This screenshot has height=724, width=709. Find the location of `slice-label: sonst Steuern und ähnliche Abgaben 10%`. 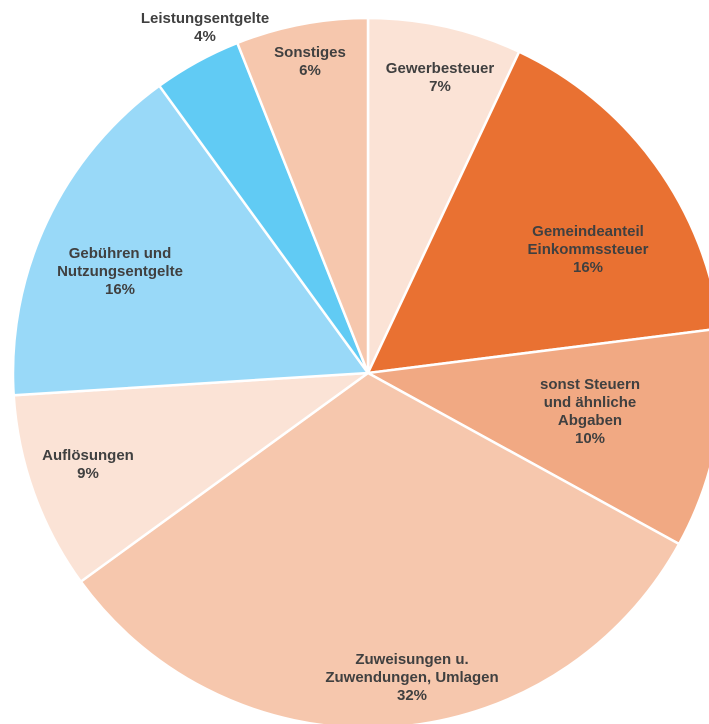

slice-label: sonst Steuern und ähnliche Abgaben 10% is located at coordinates (590, 412).